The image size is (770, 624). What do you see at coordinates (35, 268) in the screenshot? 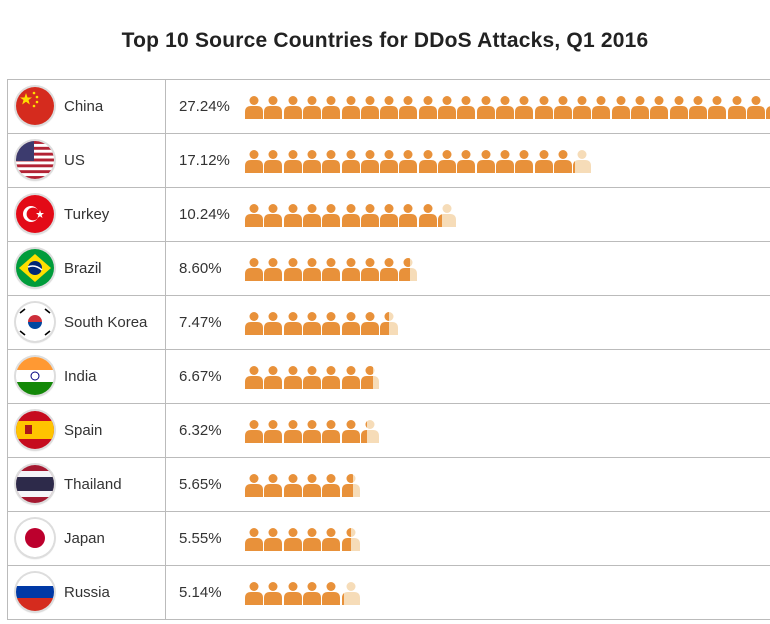
I see `brazil-flag-icon` at bounding box center [35, 268].